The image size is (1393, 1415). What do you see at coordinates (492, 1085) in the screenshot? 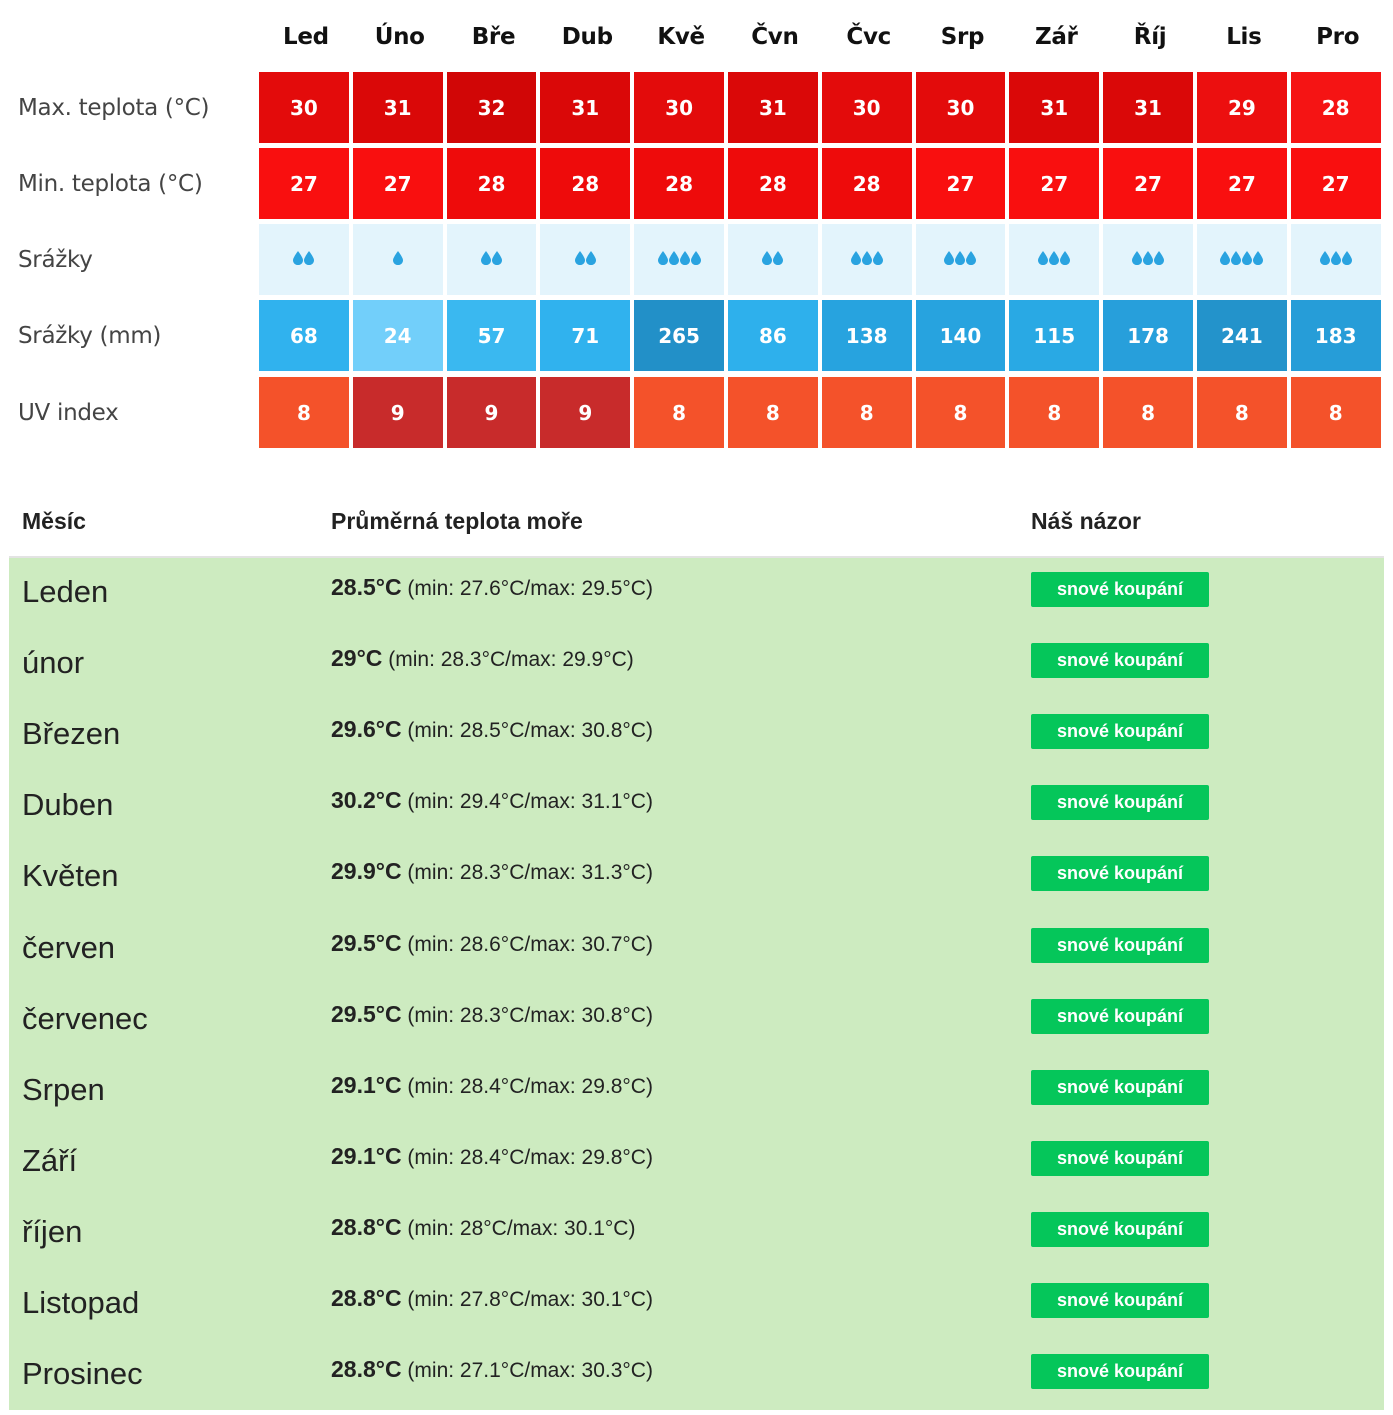
I see `sea-temp-cell: 29.1°C (min: 28.4°C/max: 29.8°C)` at bounding box center [492, 1085].